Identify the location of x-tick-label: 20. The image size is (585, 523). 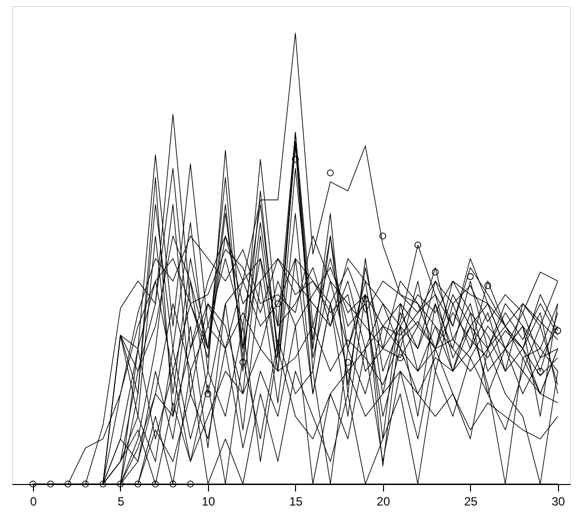
(383, 501).